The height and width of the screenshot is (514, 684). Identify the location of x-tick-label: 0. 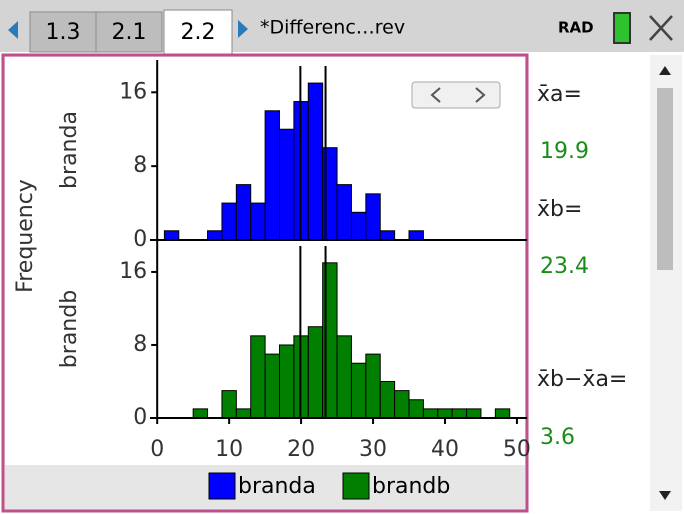
(157, 449).